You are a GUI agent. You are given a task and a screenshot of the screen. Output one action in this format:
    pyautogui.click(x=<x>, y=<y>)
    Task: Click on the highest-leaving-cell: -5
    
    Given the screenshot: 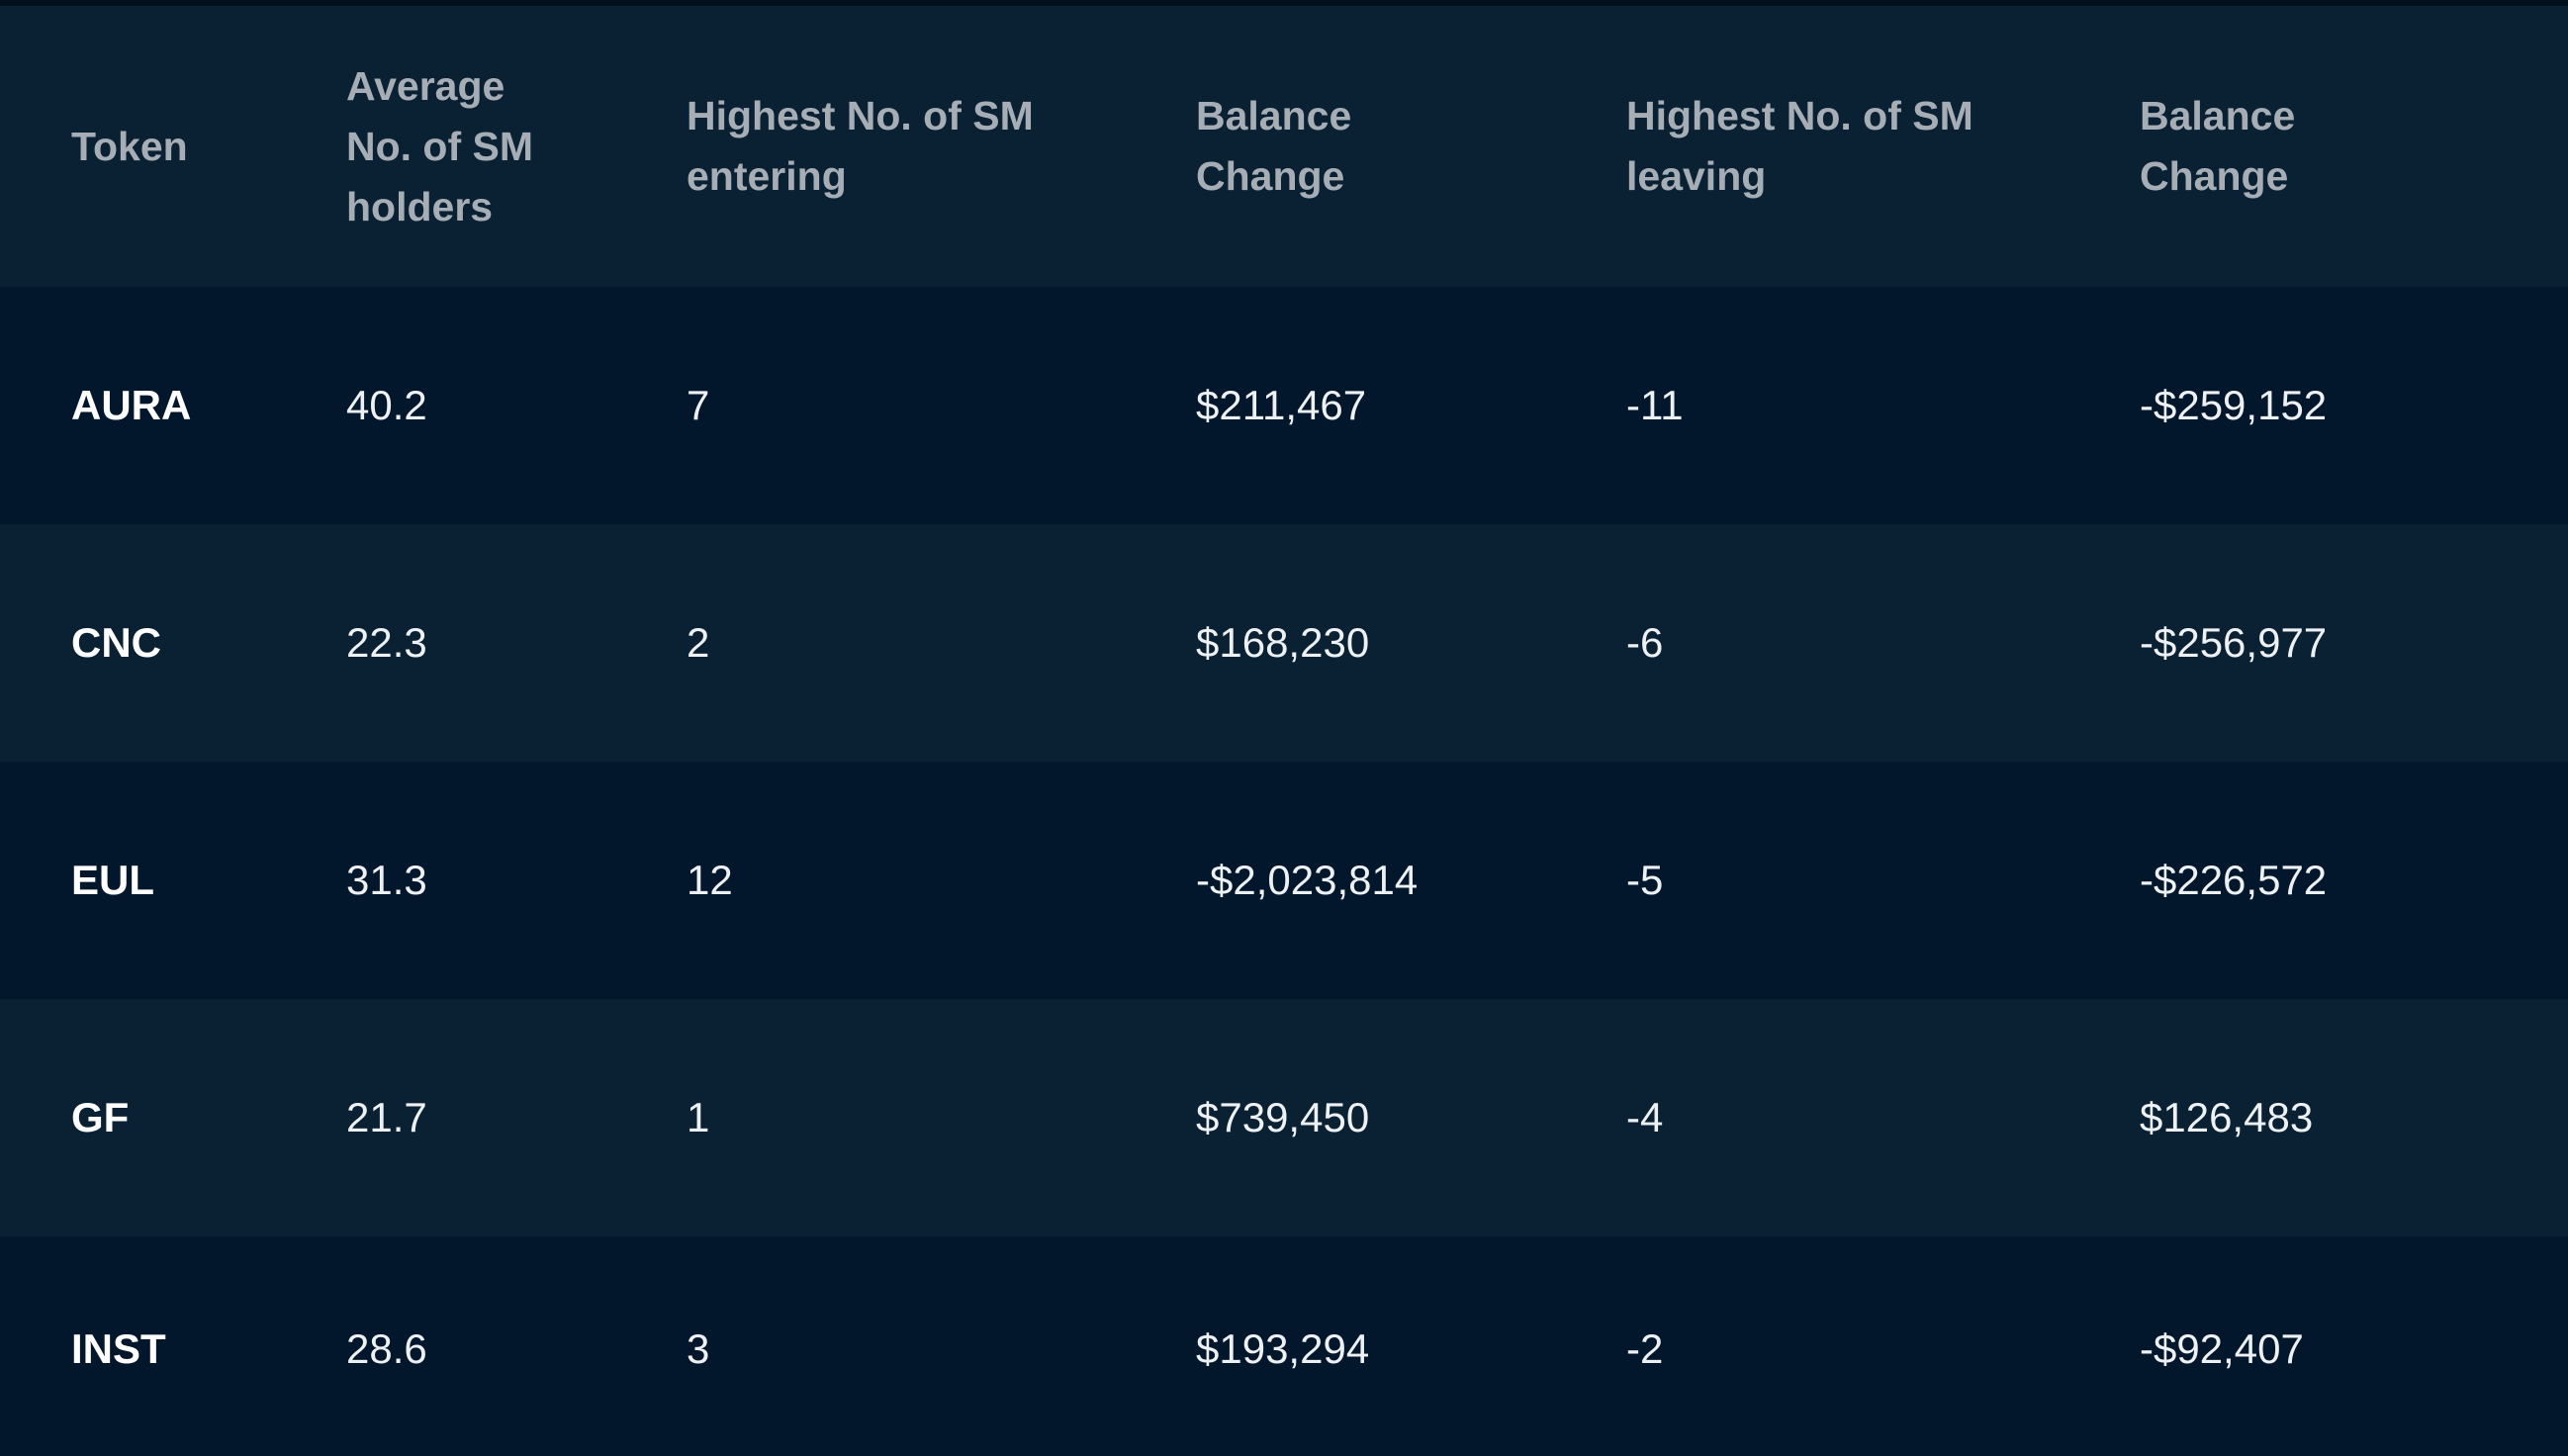 What is the action you would take?
    pyautogui.click(x=1645, y=880)
    